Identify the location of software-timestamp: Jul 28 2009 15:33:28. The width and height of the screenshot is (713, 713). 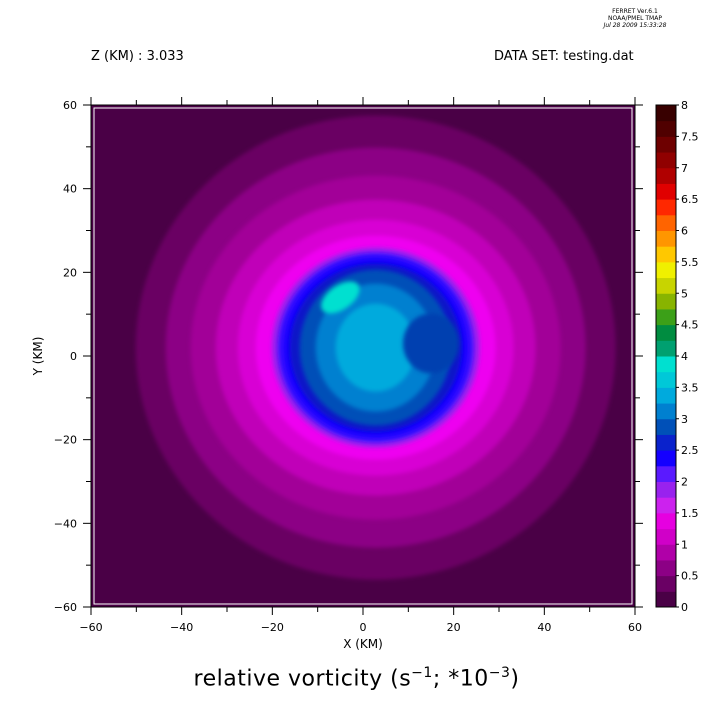
(635, 25).